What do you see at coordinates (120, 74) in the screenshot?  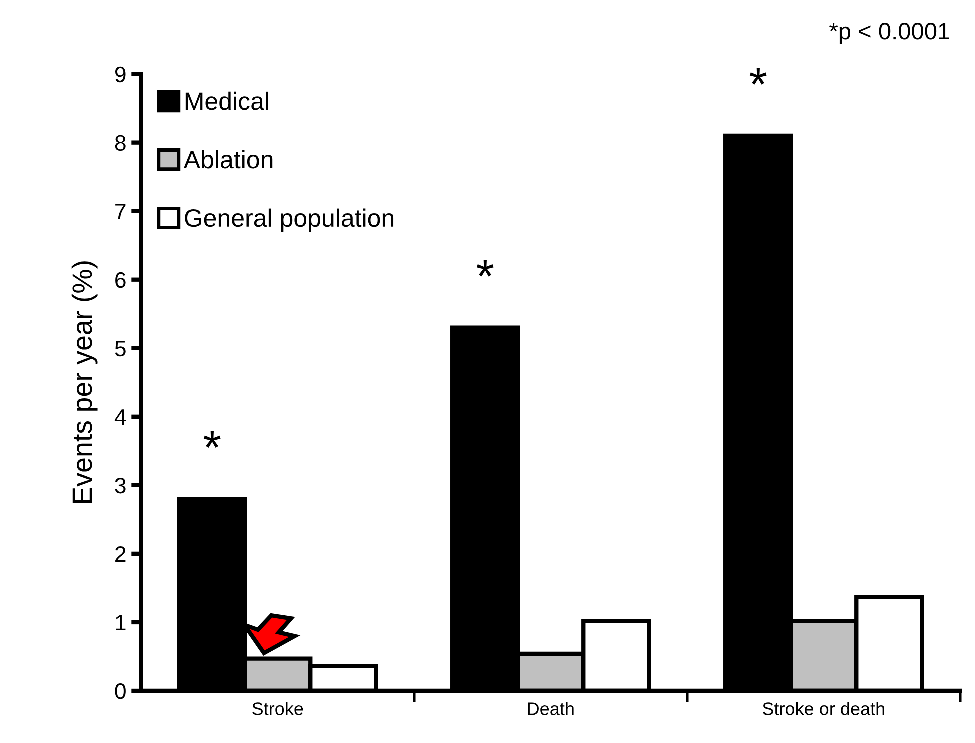 I see `y-tick-label: 9` at bounding box center [120, 74].